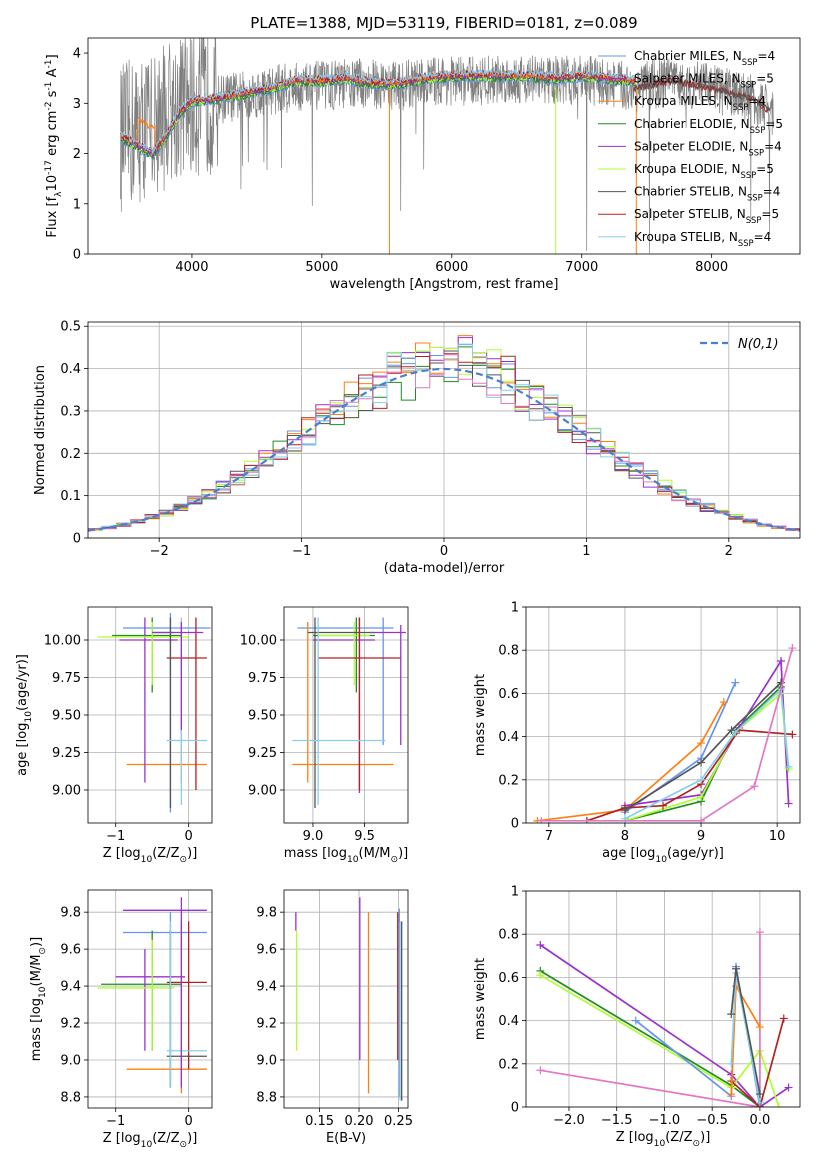 The width and height of the screenshot is (819, 1170). I want to click on histogram-ke, so click(444, 439).